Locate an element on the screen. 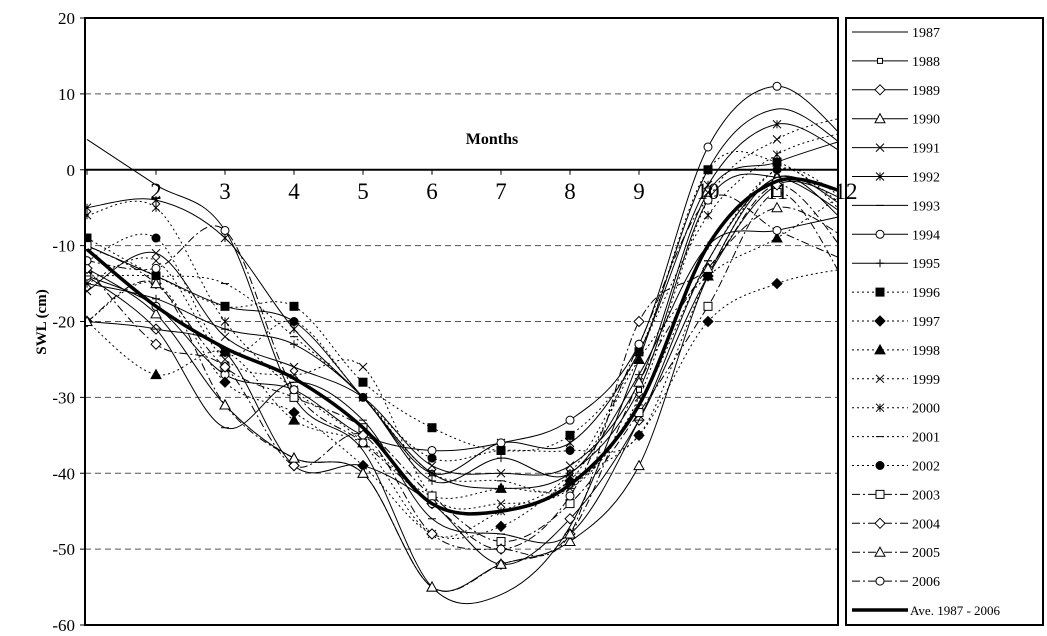 The height and width of the screenshot is (636, 1047). legend-item: 2003 is located at coordinates (896, 495).